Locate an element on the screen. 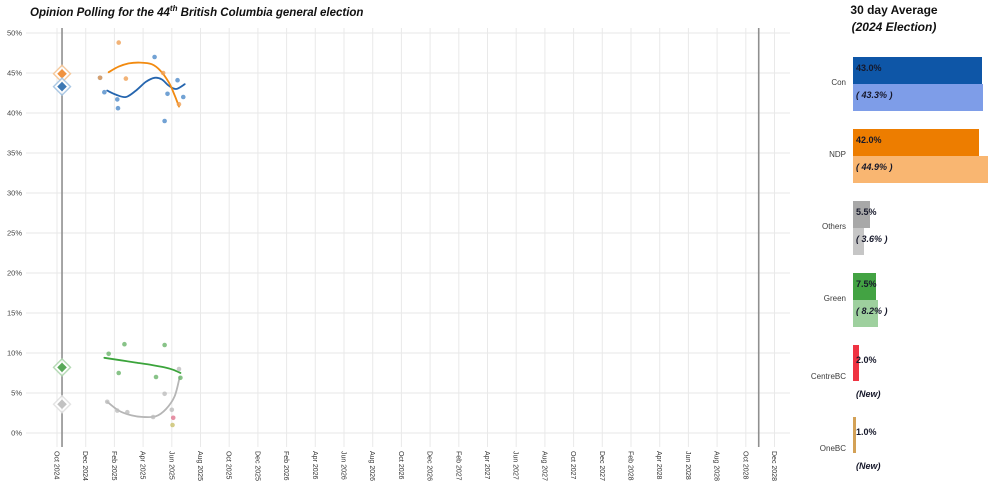 The image size is (1000, 500). trend-line-green is located at coordinates (142, 365).